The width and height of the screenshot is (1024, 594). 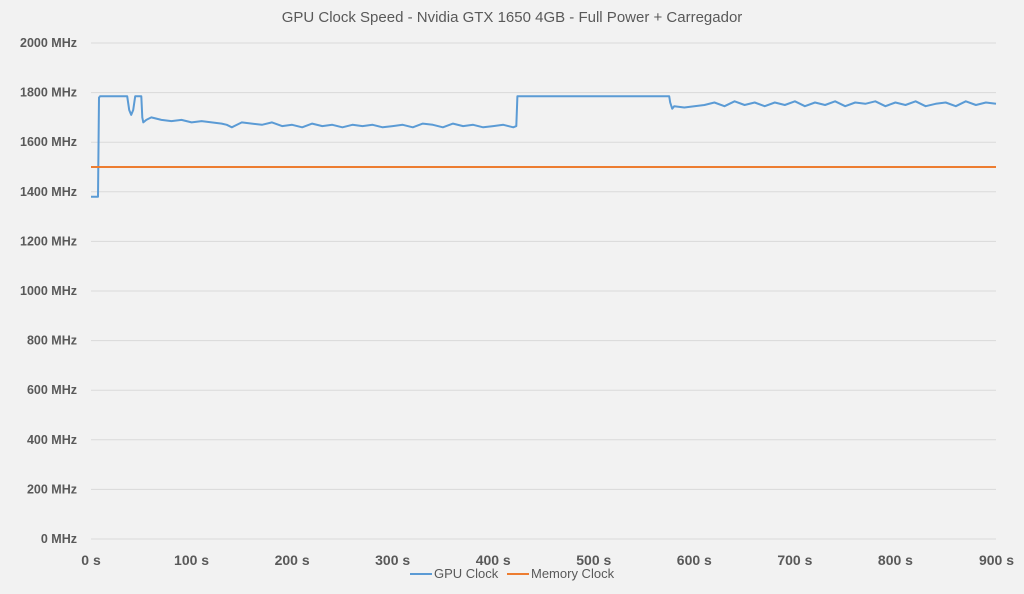 I want to click on x-tick-label: 700 s, so click(x=794, y=560).